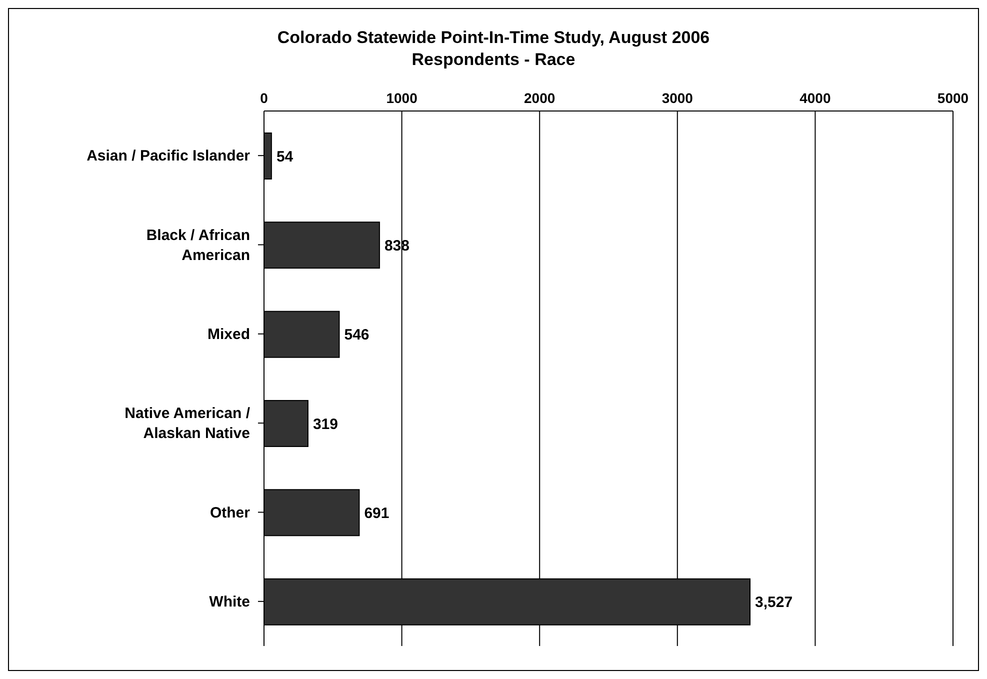 The image size is (987, 679). Describe the element at coordinates (493, 60) in the screenshot. I see `chart-subtitle: Respondents - Race` at that location.